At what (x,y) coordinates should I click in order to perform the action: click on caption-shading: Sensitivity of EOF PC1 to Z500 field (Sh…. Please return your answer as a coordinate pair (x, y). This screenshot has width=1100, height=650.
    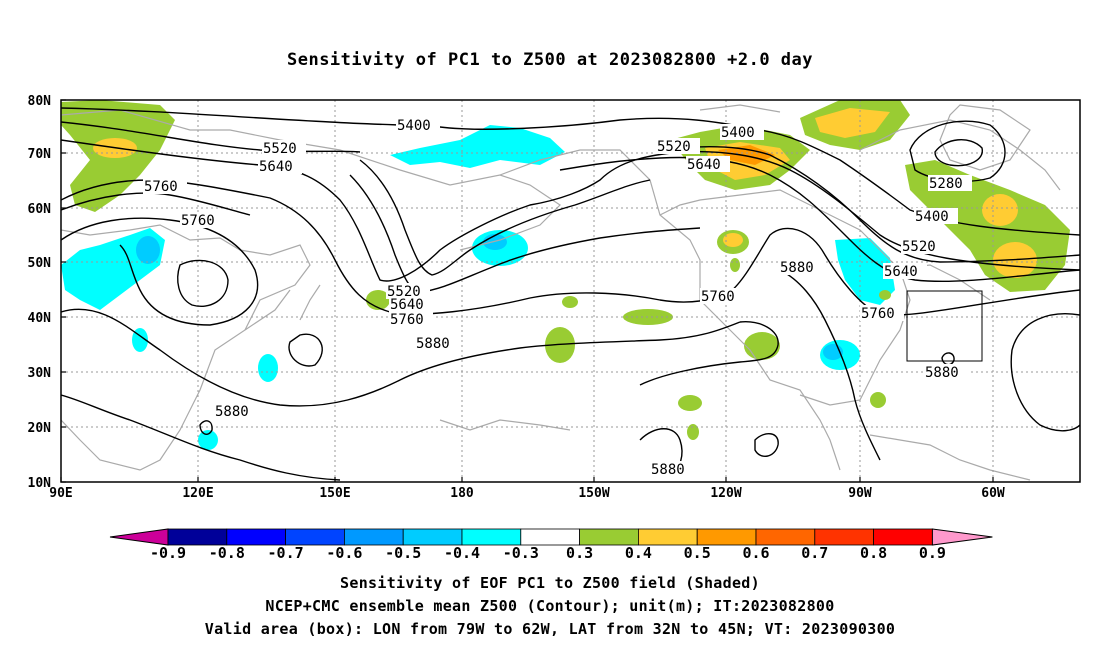
    Looking at the image, I should click on (550, 583).